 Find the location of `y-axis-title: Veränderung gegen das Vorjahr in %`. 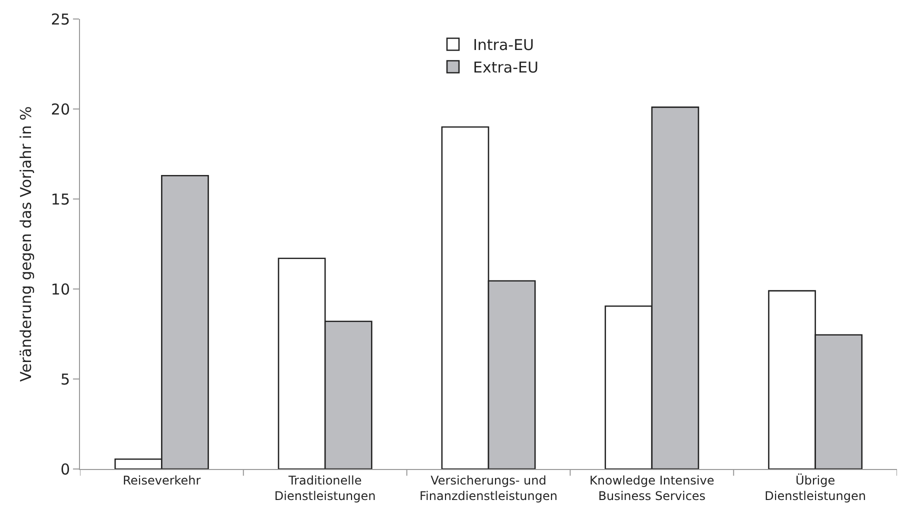

y-axis-title: Veränderung gegen das Vorjahr in % is located at coordinates (26, 244).